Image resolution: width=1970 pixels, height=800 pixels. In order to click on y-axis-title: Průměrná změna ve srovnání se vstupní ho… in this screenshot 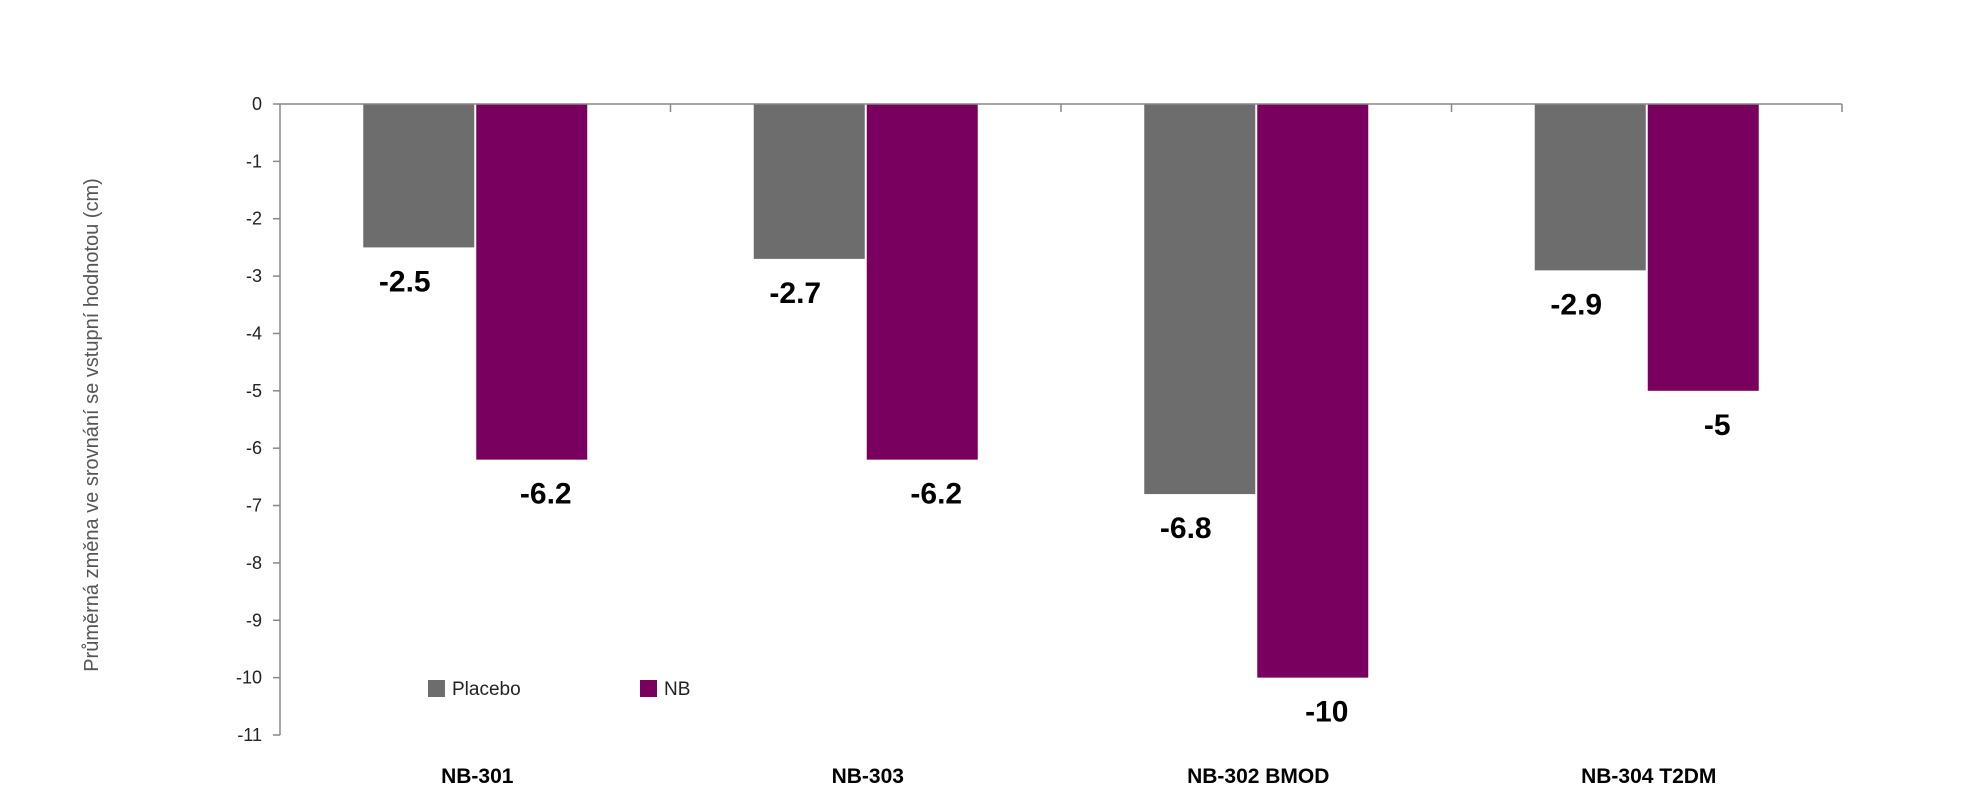, I will do `click(92, 425)`.